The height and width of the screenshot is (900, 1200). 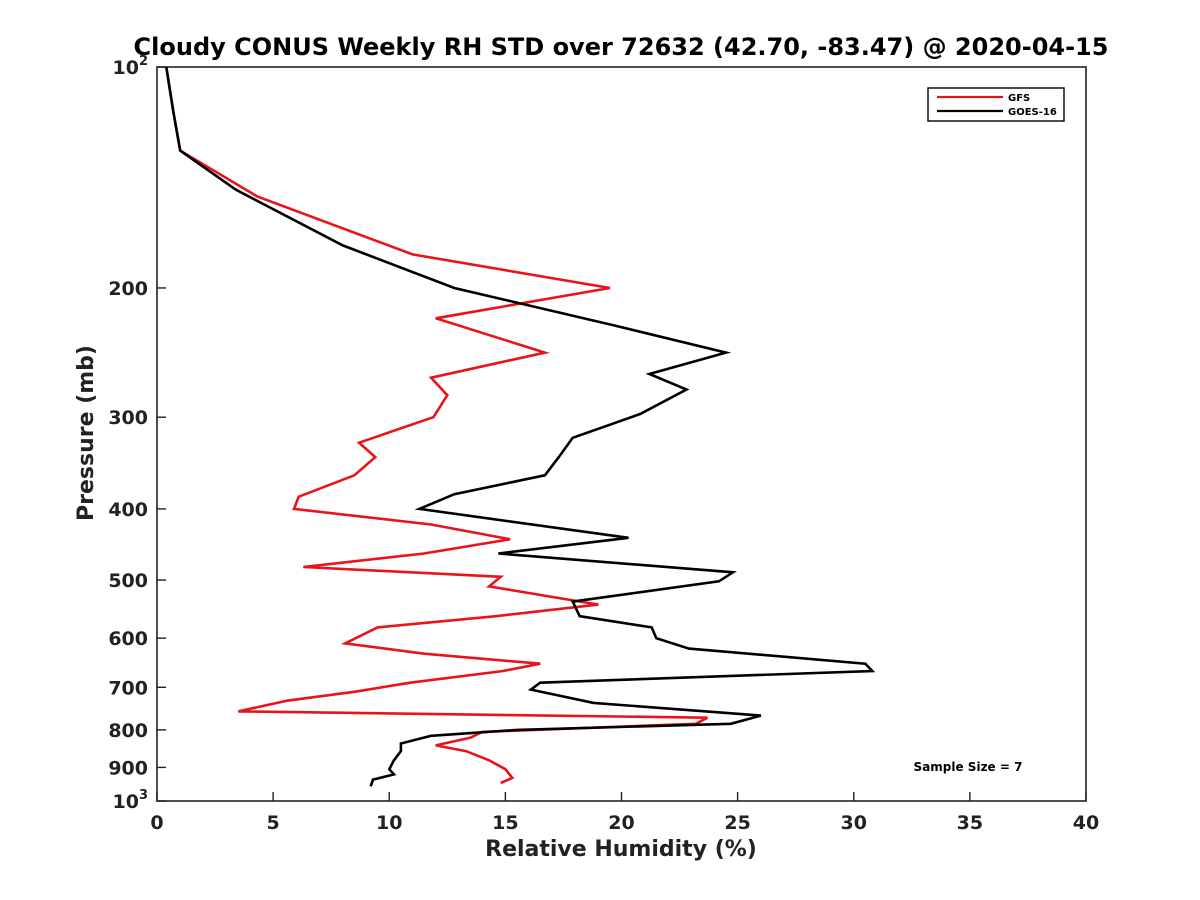 What do you see at coordinates (156, 823) in the screenshot?
I see `x-tick-label: 0` at bounding box center [156, 823].